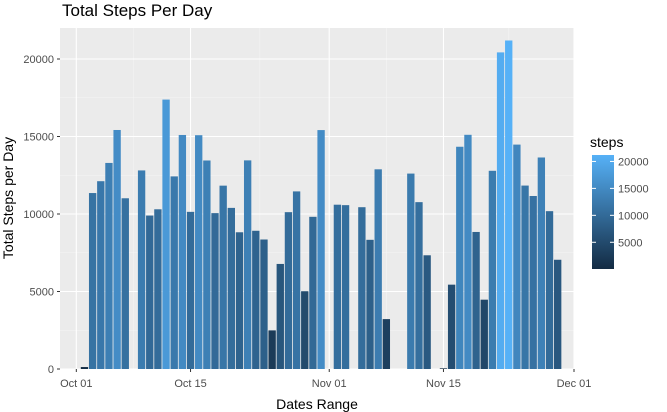 Image resolution: width=667 pixels, height=412 pixels. I want to click on y-tick-label: 20000, so click(38, 60).